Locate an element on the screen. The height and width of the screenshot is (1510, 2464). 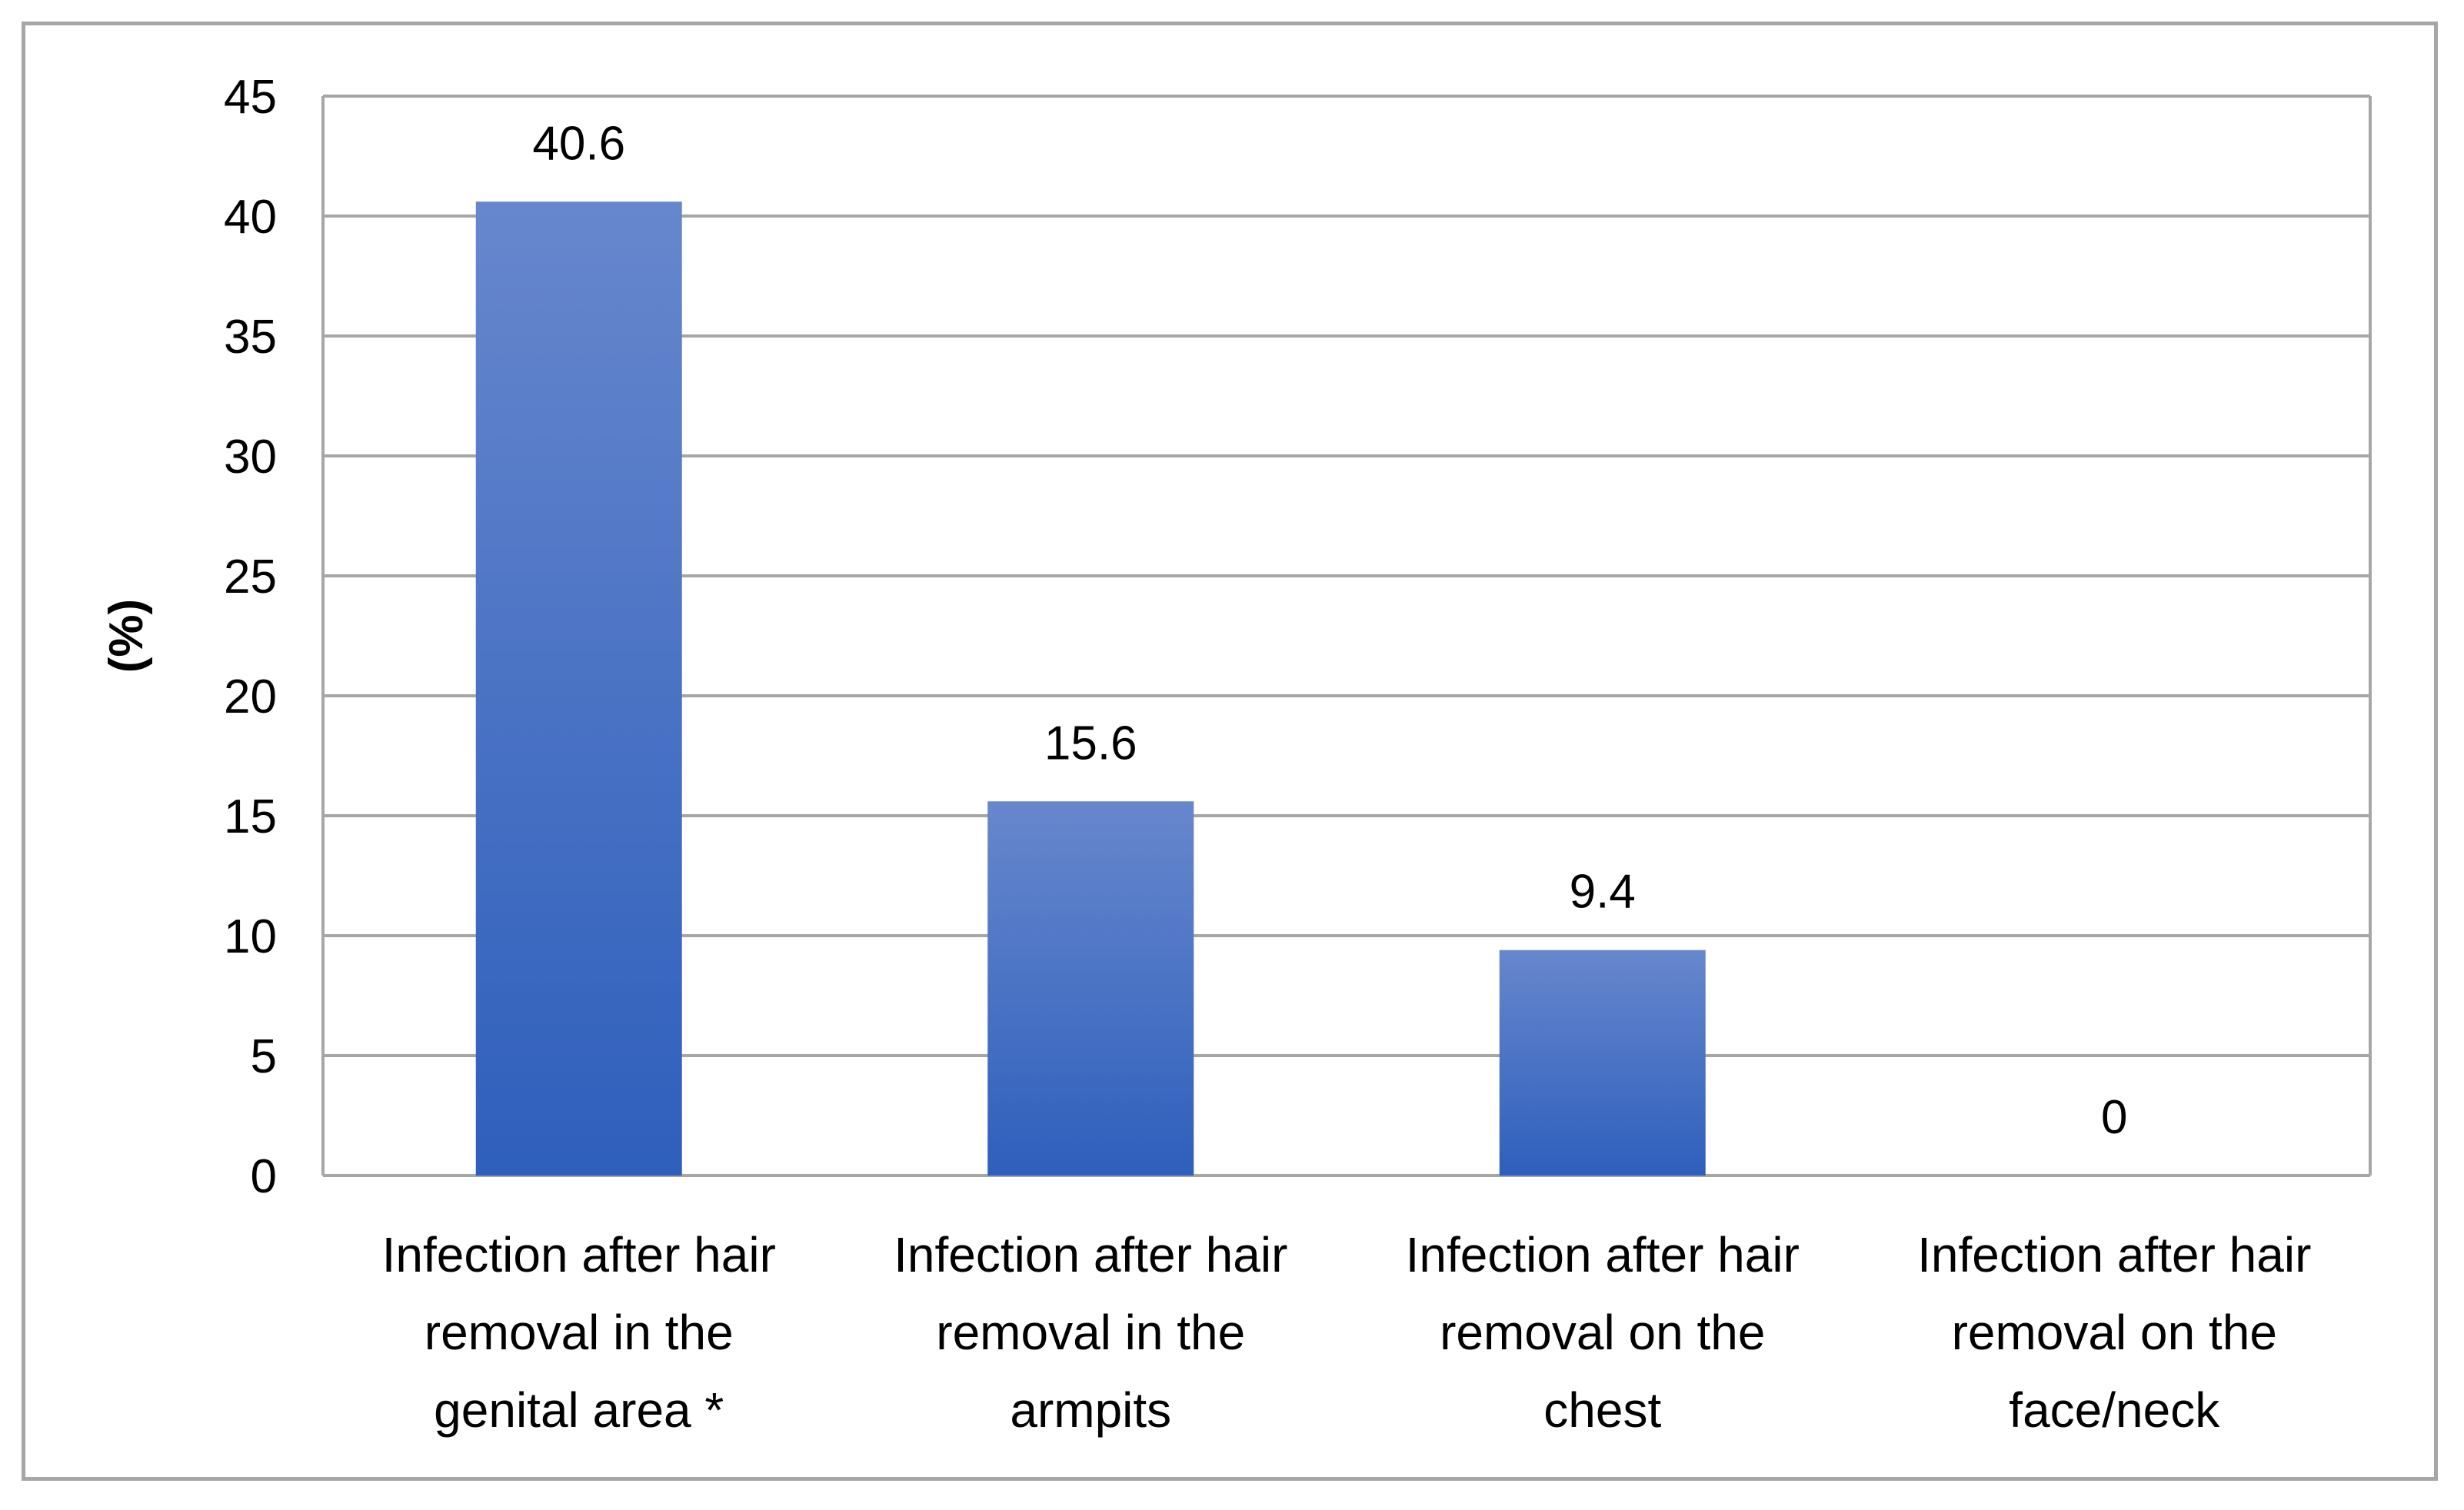
x-category-label-line: face/neck is located at coordinates (2114, 1410).